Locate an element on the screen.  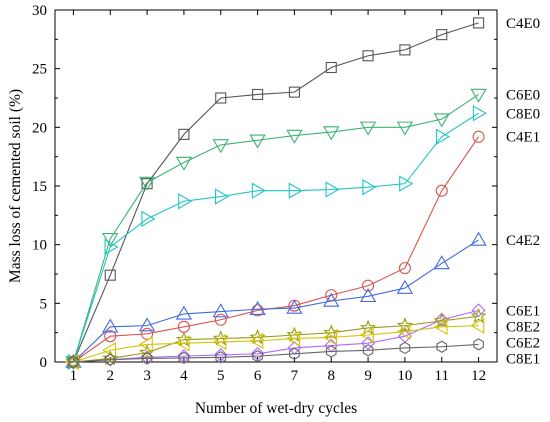
y-tick-label: 0 is located at coordinates (44, 363).